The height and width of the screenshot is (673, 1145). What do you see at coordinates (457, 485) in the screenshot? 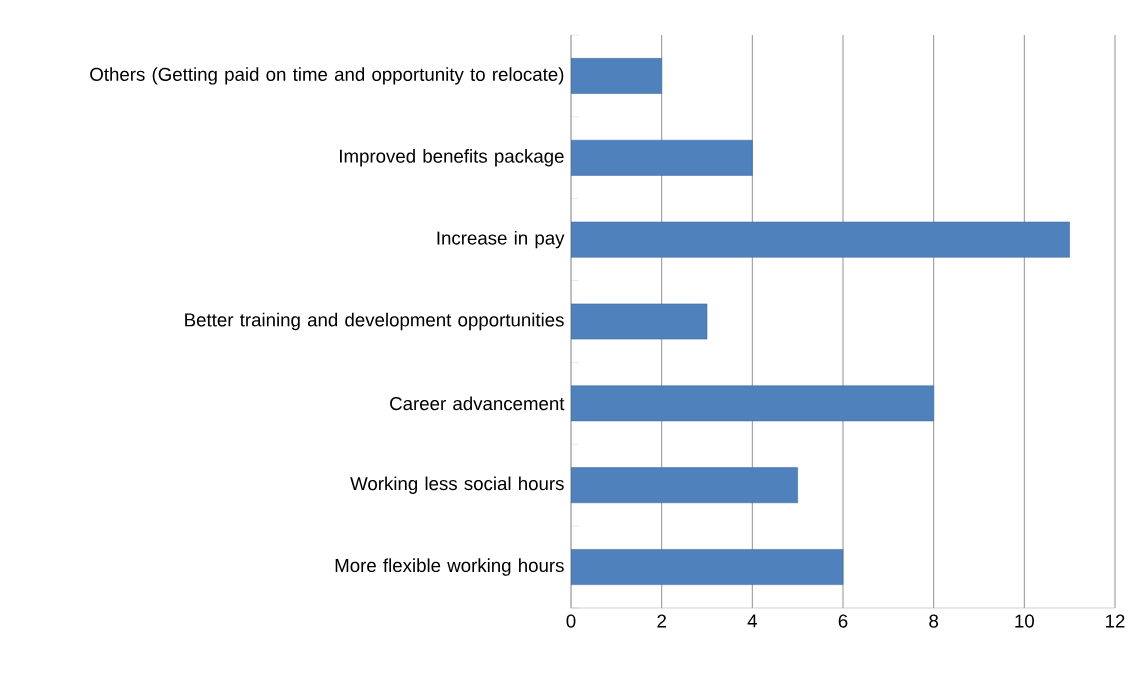
I see `y-tick-label: Working less social hours` at bounding box center [457, 485].